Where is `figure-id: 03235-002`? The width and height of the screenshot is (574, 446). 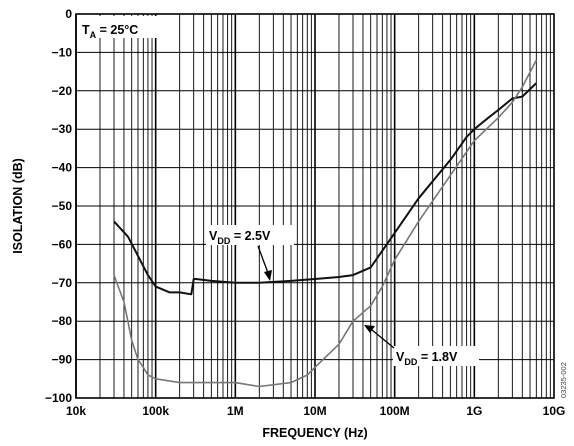 figure-id: 03235-002 is located at coordinates (563, 380).